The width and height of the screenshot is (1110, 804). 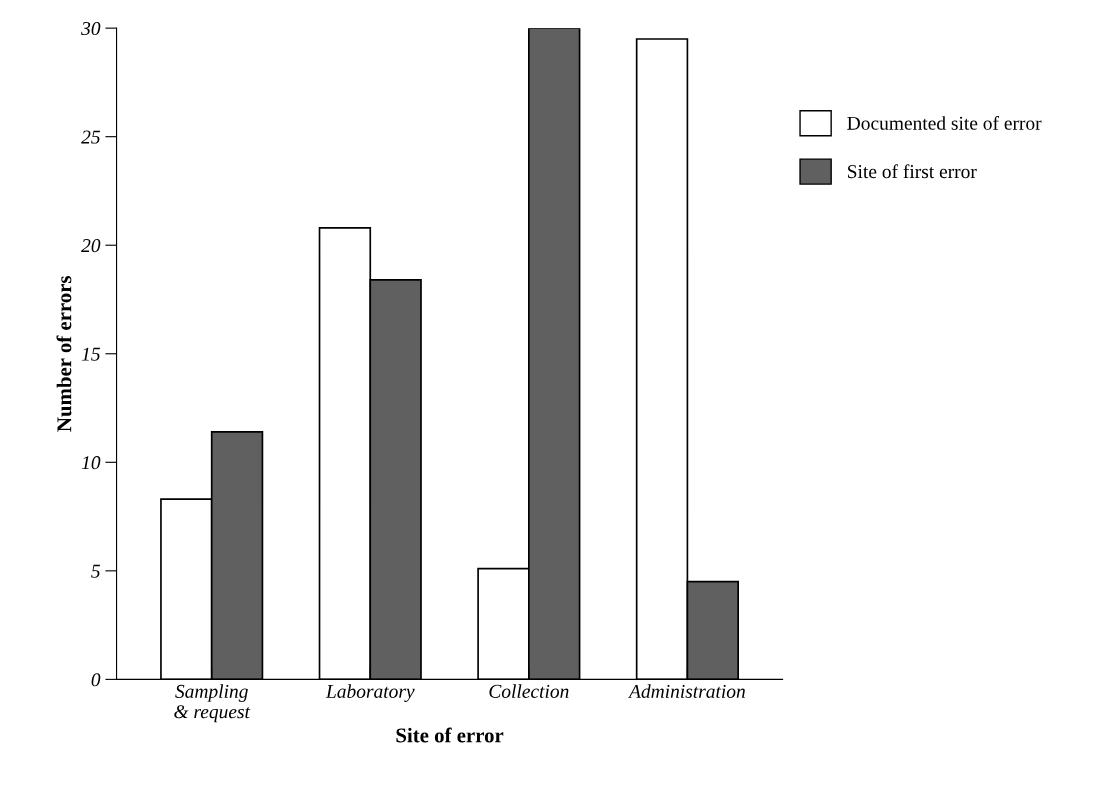 What do you see at coordinates (529, 691) in the screenshot?
I see `x-tick-label: Collection` at bounding box center [529, 691].